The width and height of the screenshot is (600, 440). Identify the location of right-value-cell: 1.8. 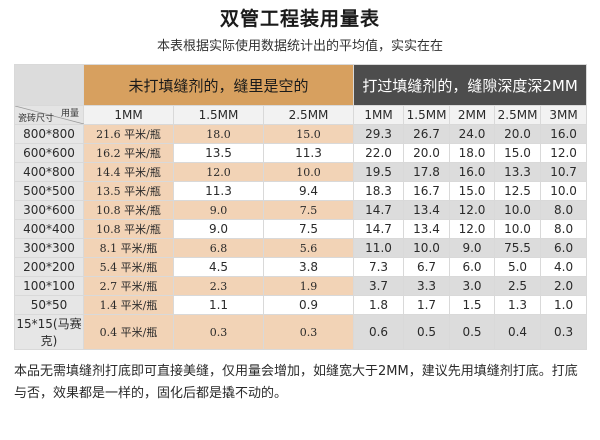
(379, 305).